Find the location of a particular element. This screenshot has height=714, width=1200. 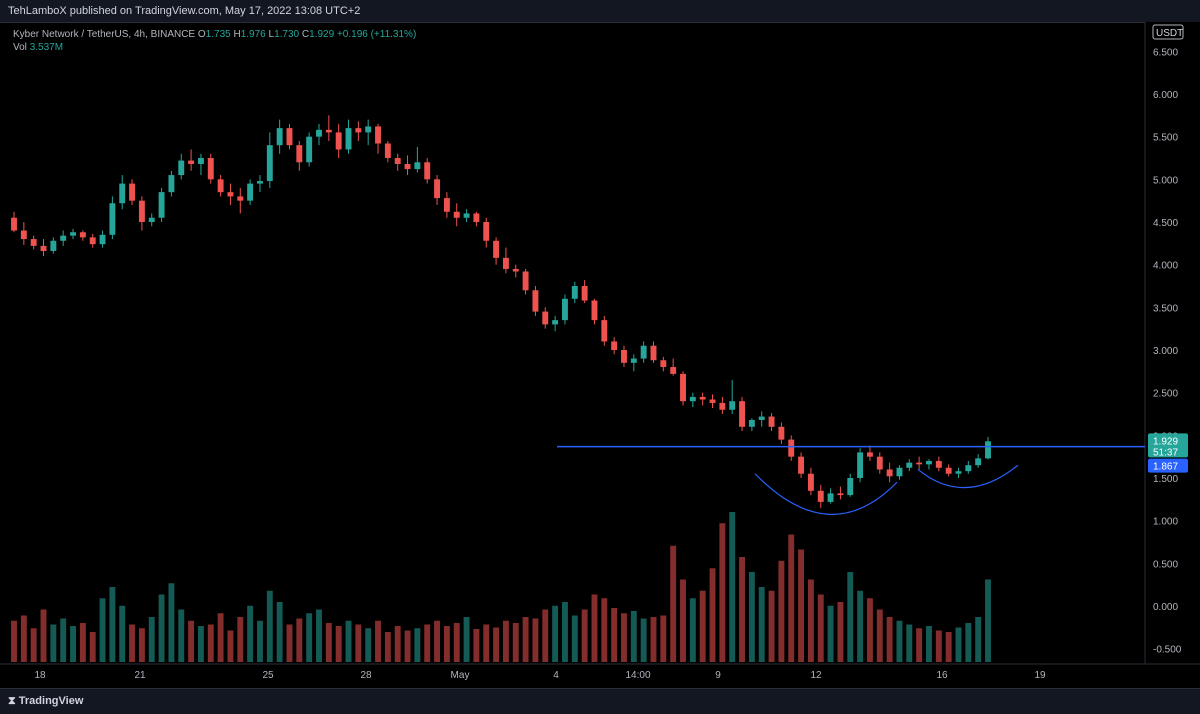

x-tick-label: 19 is located at coordinates (1040, 675).